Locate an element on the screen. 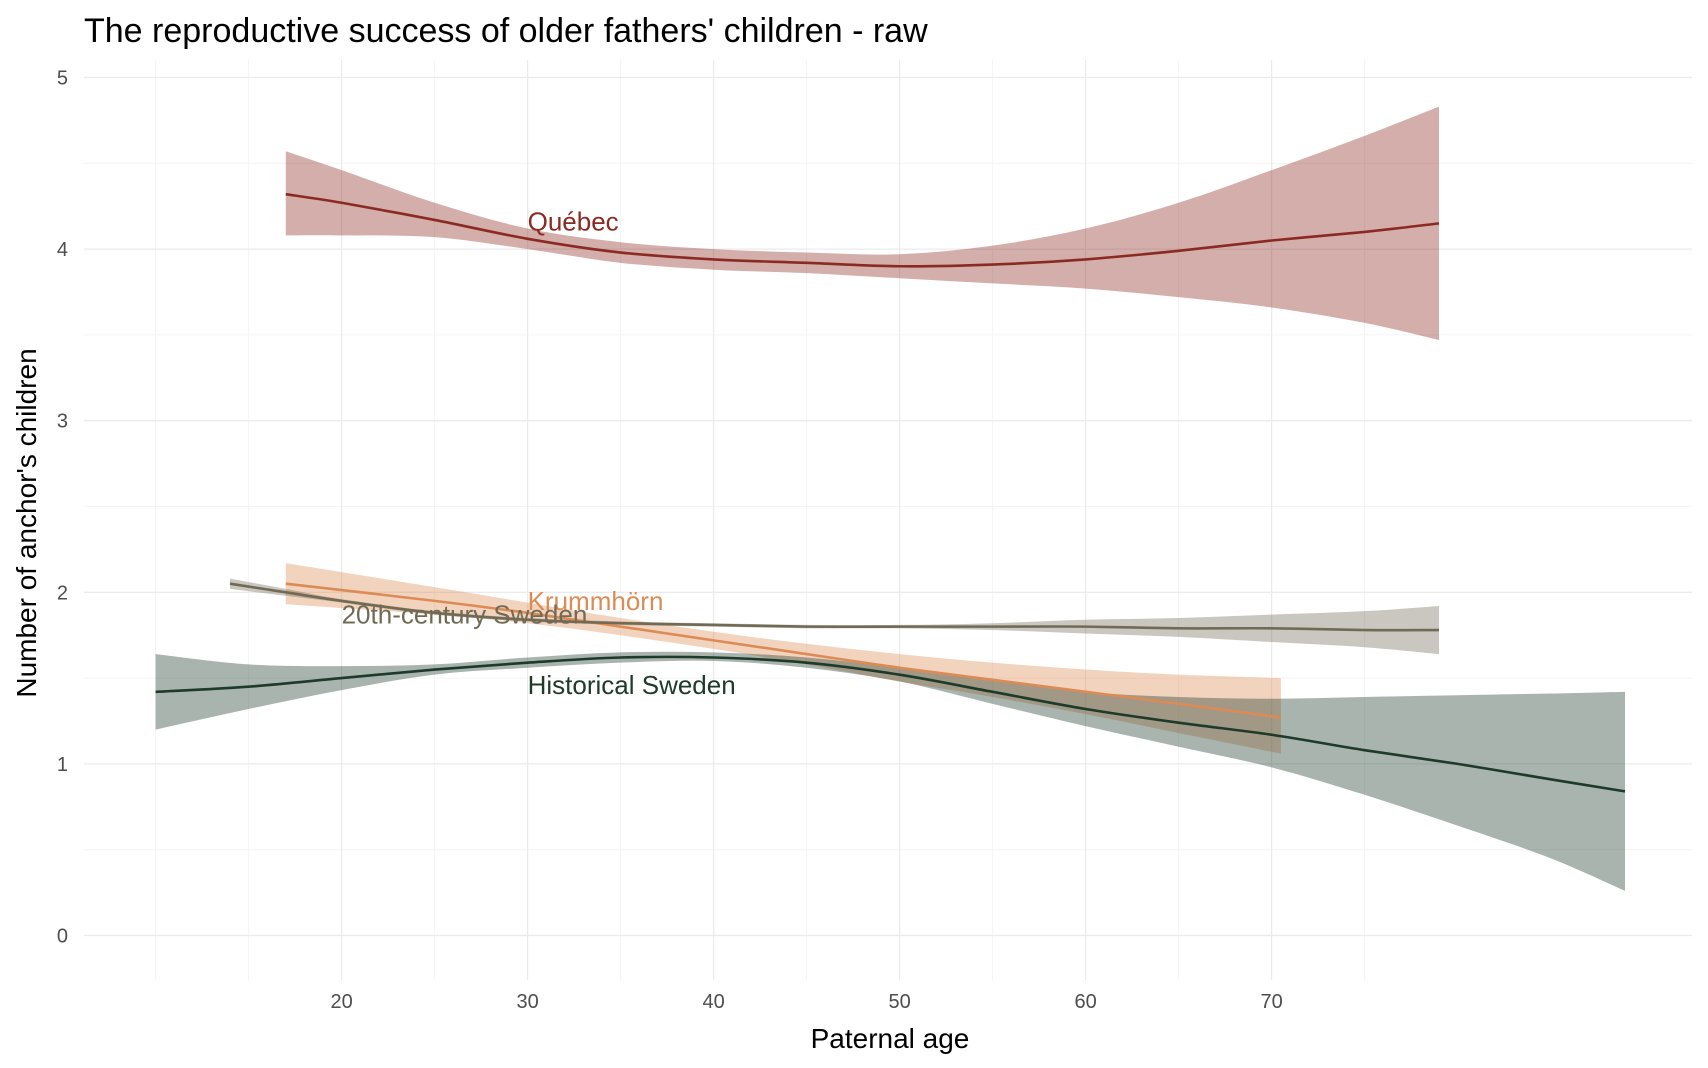  x-axis-ticks: 20 30 40 50 60 70 is located at coordinates (806, 1002).